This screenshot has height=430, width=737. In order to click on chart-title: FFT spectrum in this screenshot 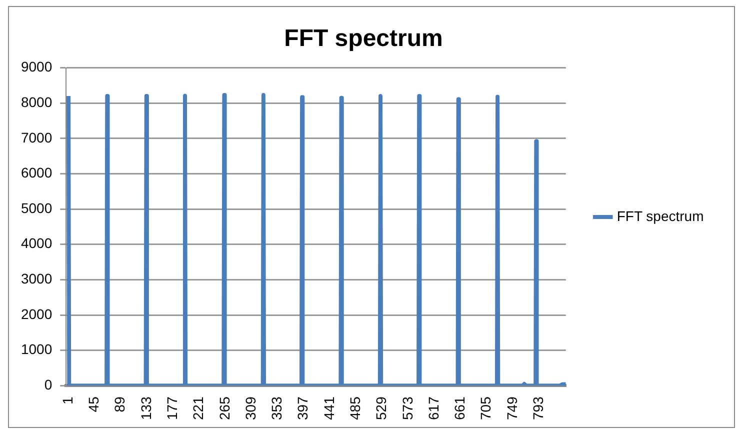, I will do `click(363, 38)`.